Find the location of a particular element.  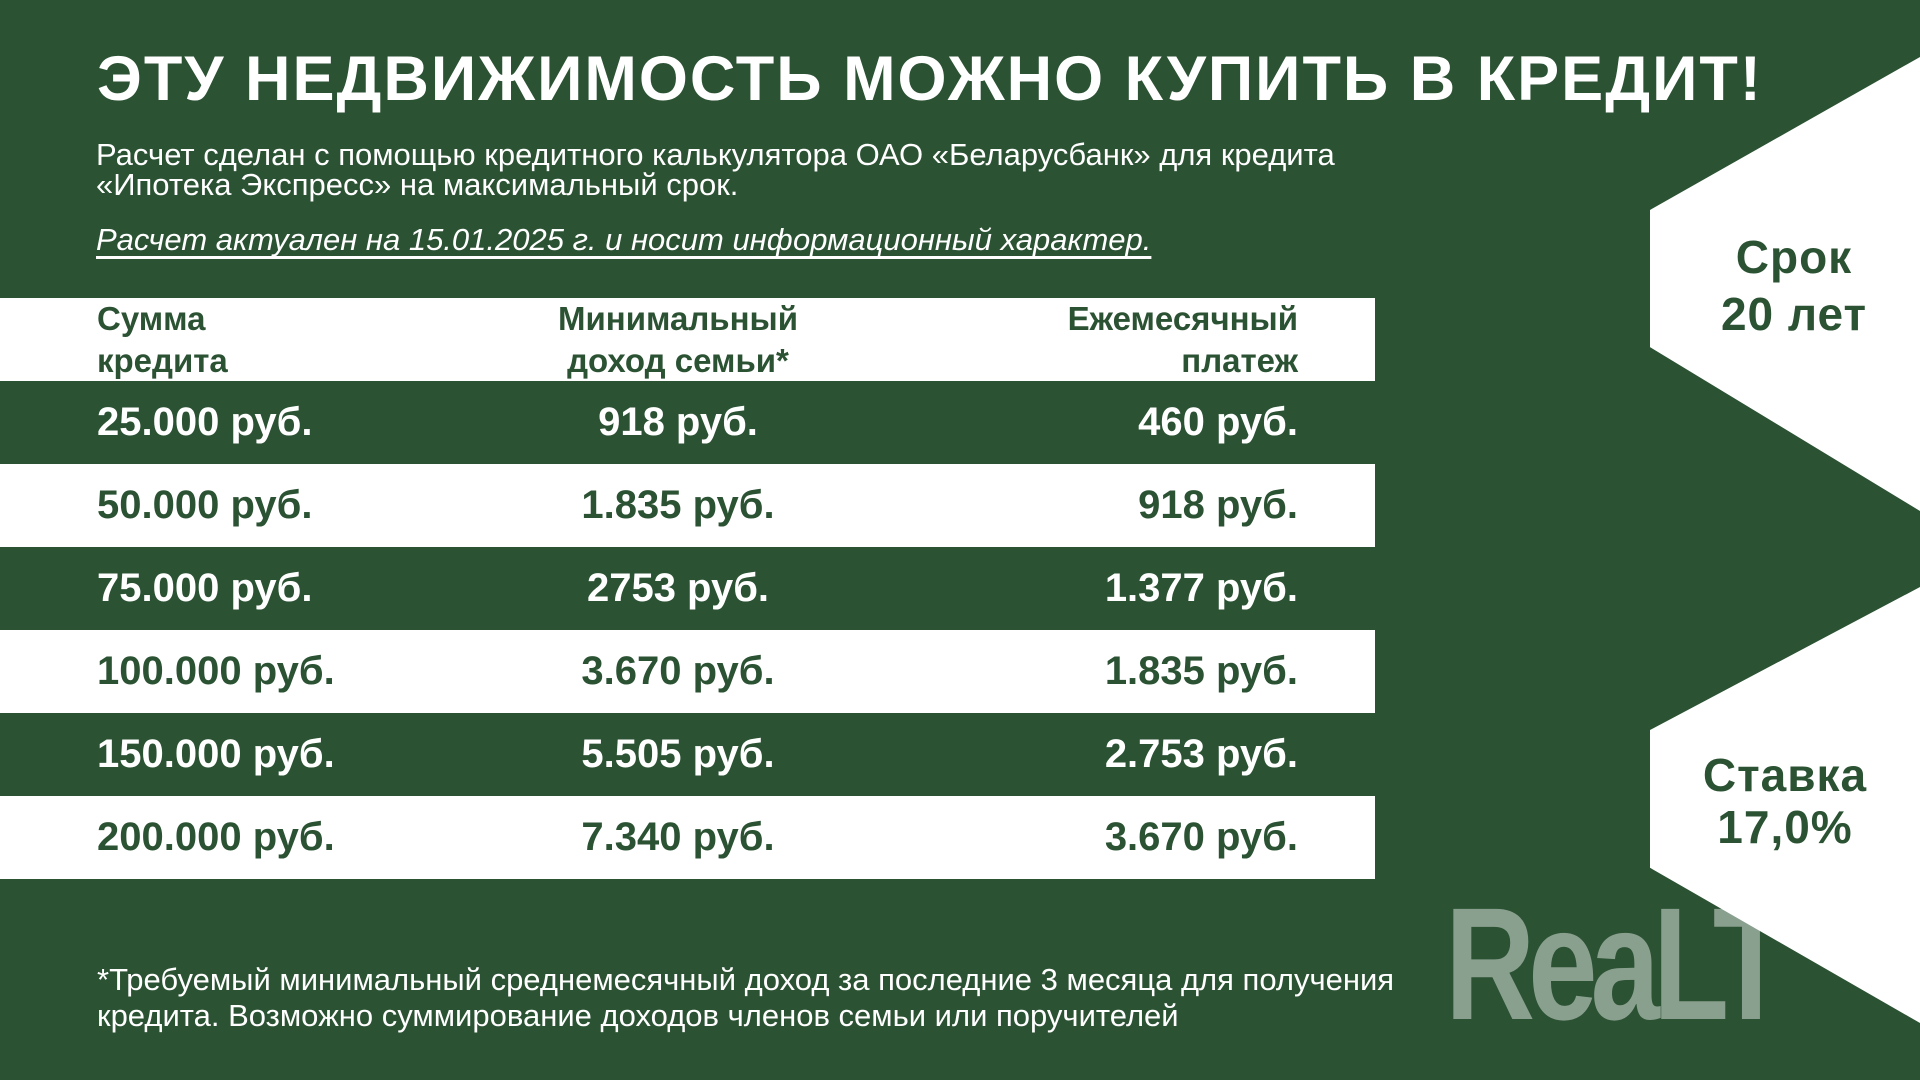

min-income-cell: 1.835 руб. is located at coordinates (678, 505).